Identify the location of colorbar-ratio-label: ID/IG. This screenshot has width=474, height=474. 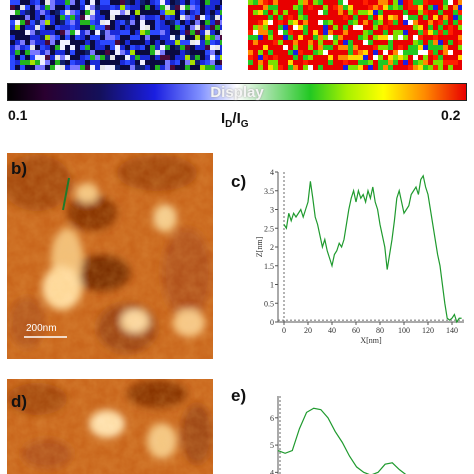
(235, 120).